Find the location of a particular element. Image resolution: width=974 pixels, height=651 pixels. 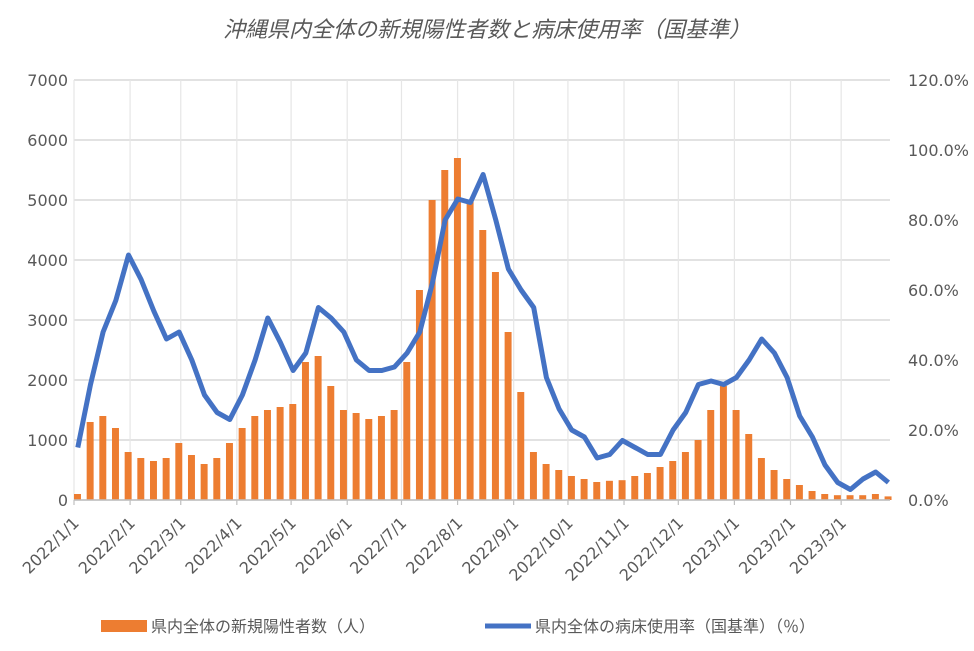

y-right-tick-label: 100.0% is located at coordinates (938, 150).